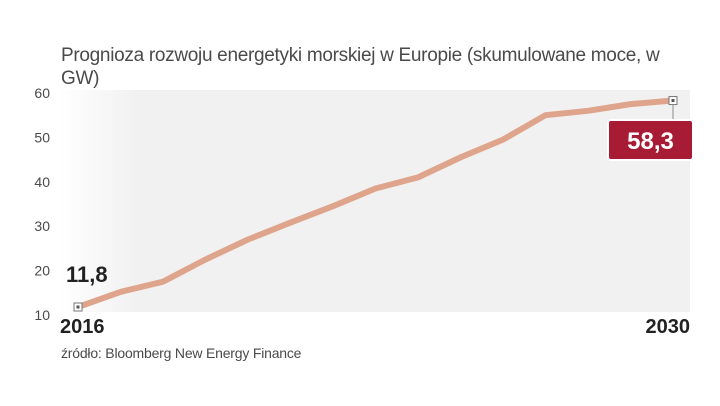  What do you see at coordinates (42, 182) in the screenshot?
I see `y-tick-label: 40` at bounding box center [42, 182].